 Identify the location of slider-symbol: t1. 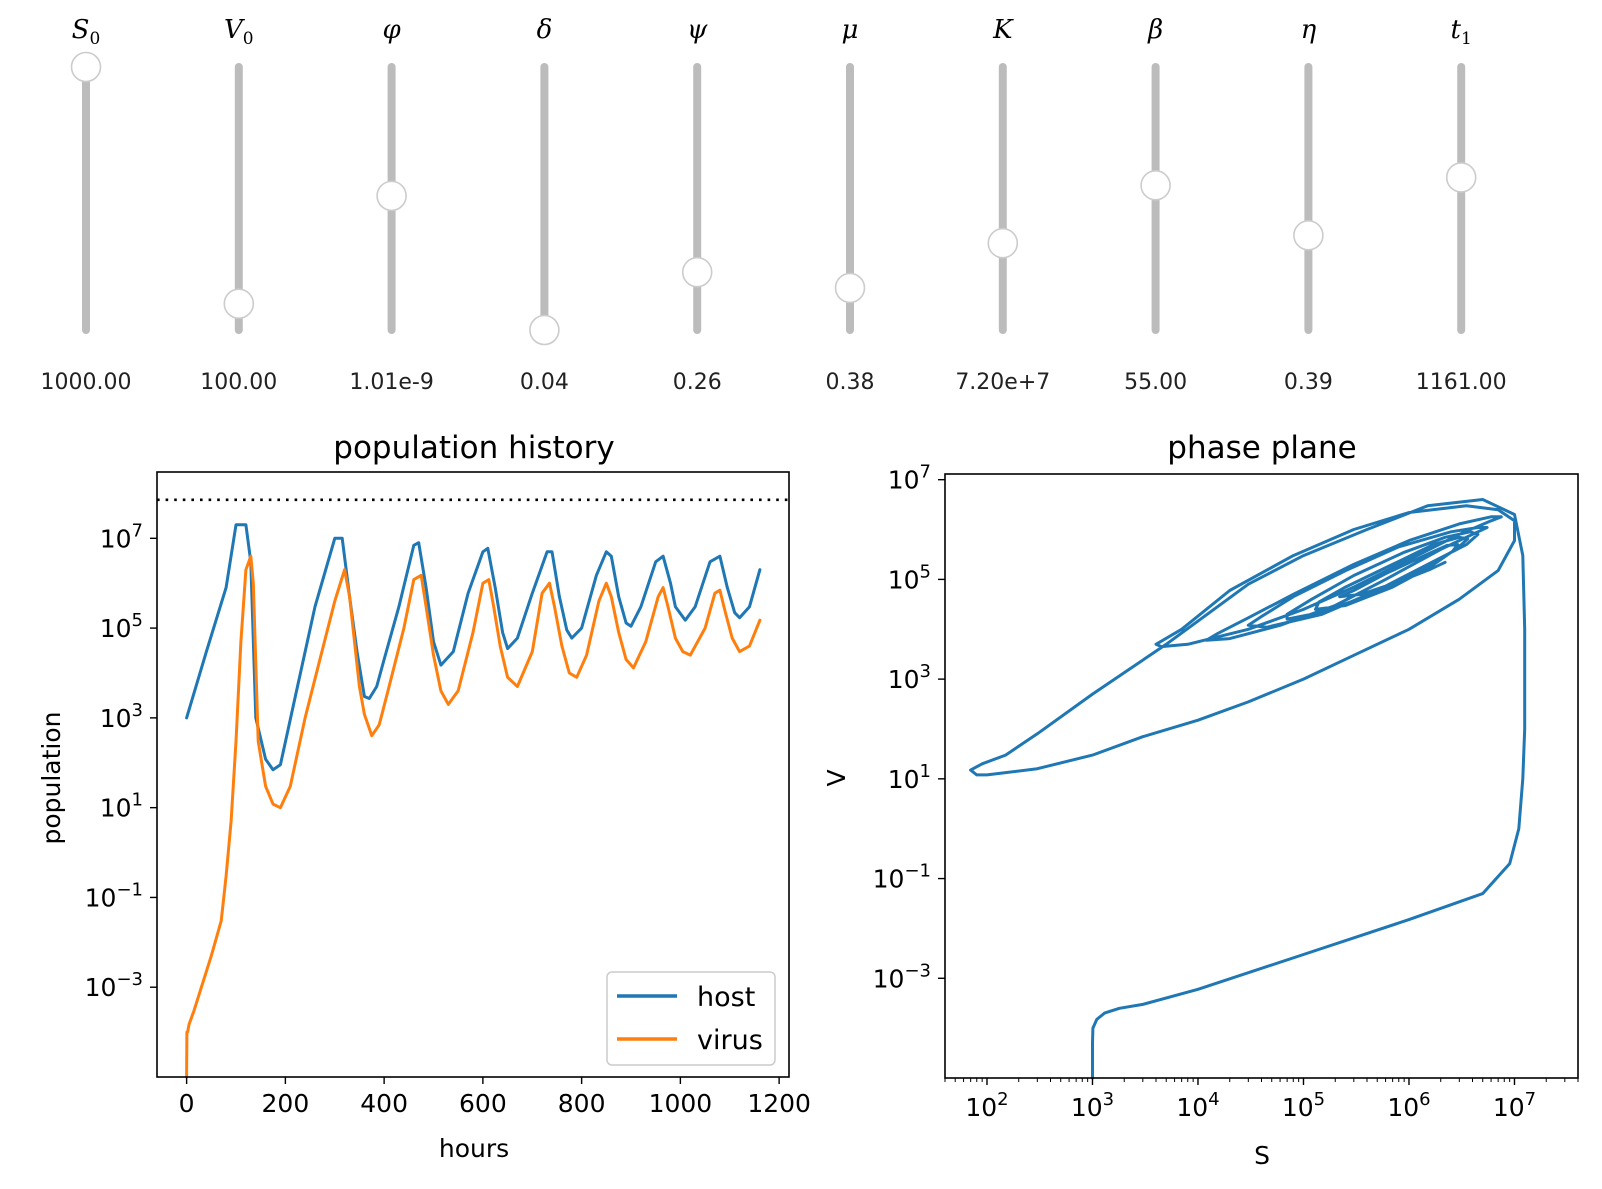
(1461, 32).